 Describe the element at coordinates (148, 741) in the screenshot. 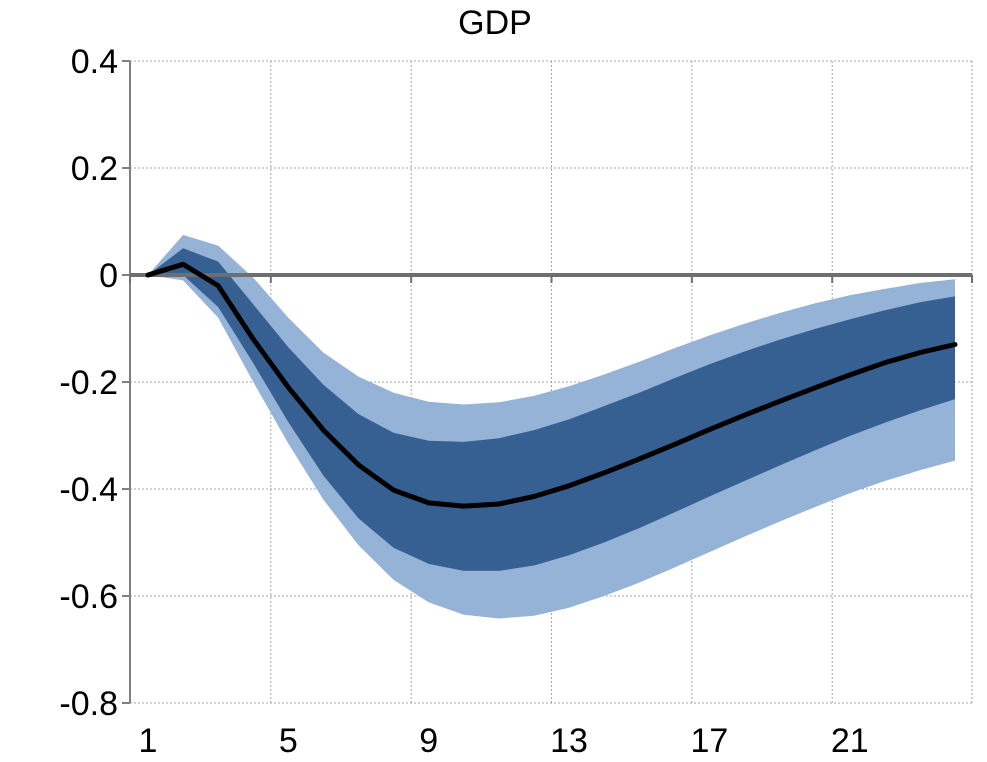

I see `x-tick-label: 1` at that location.